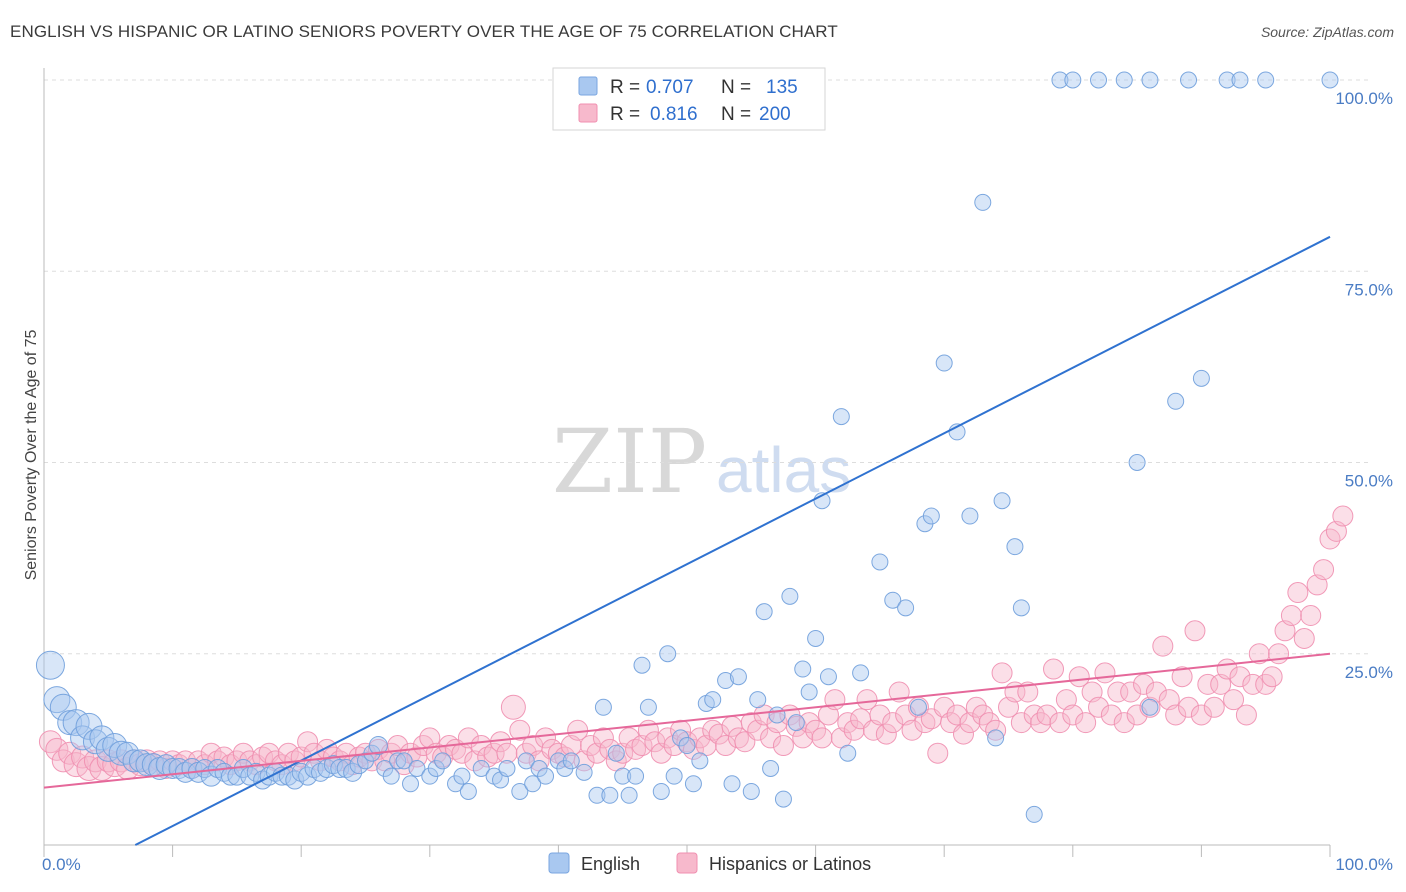 The width and height of the screenshot is (1406, 892). Describe the element at coordinates (61, 864) in the screenshot. I see `x-tick-label-0: 0.0%` at that location.